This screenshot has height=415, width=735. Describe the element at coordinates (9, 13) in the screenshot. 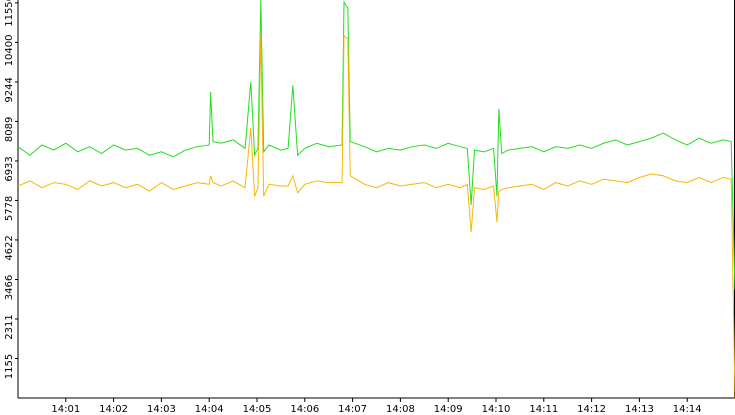

I see `y-tick-label: 11556` at that location.